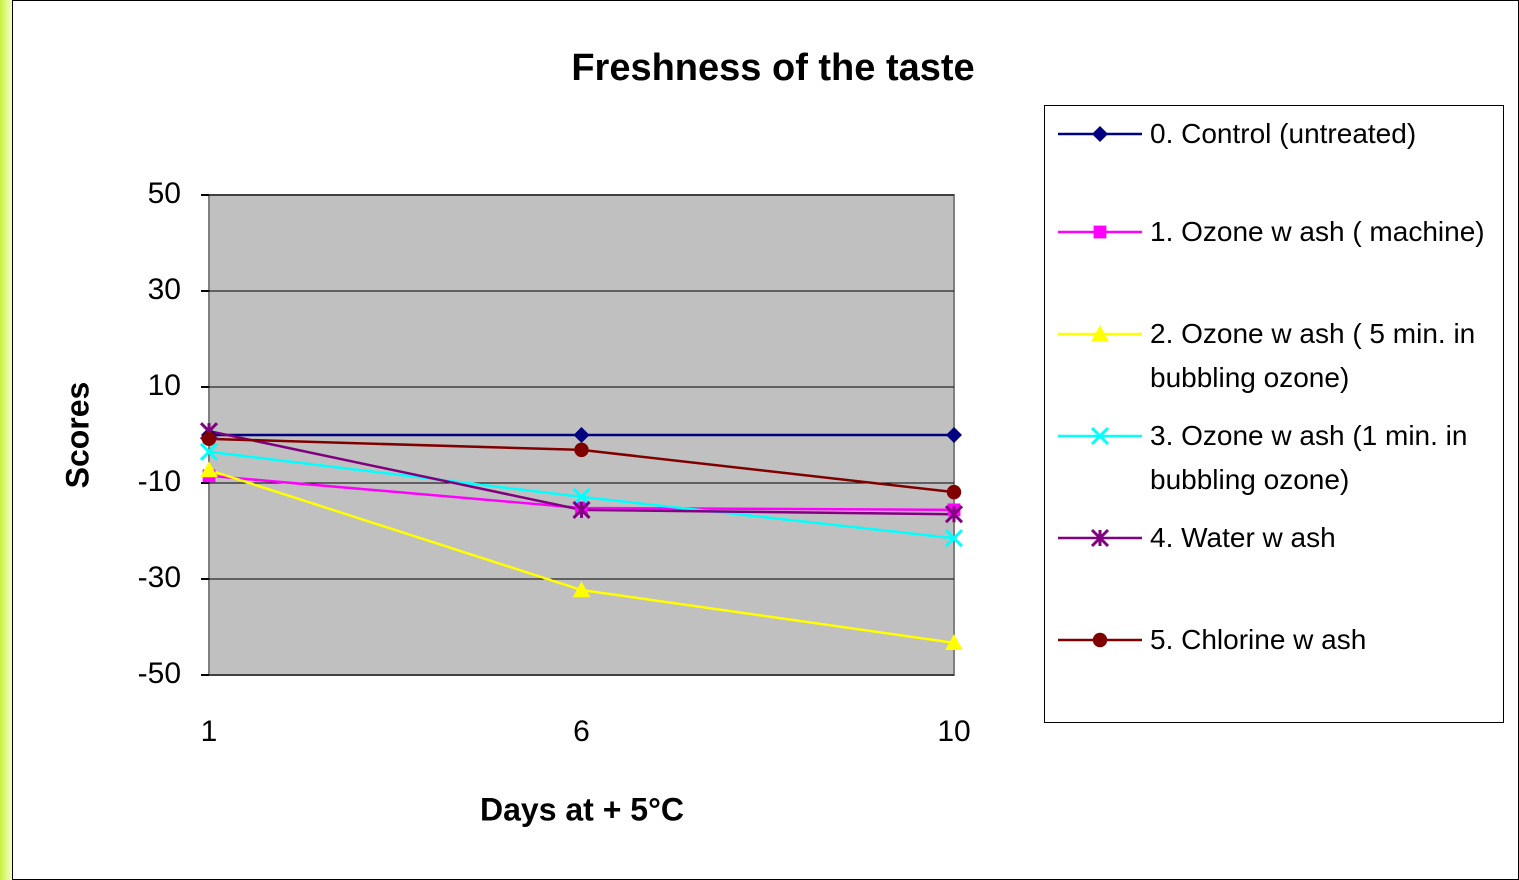 The image size is (1519, 880). I want to click on y-tick-label: -50, so click(159, 673).